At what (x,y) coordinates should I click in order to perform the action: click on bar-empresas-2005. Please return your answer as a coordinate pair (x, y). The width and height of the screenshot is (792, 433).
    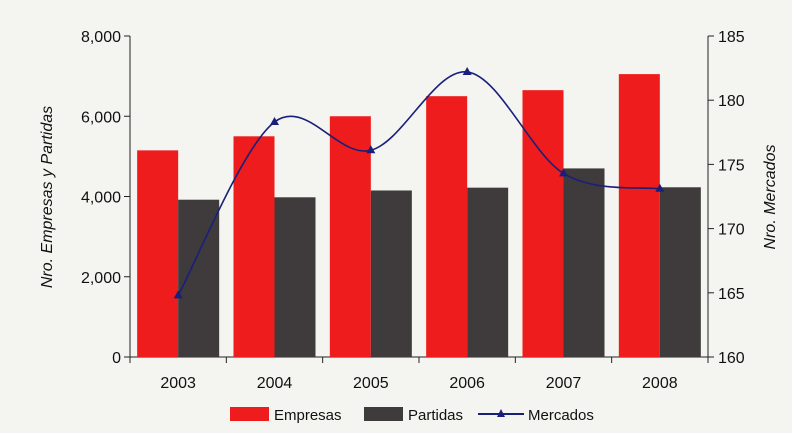
    Looking at the image, I should click on (350, 236).